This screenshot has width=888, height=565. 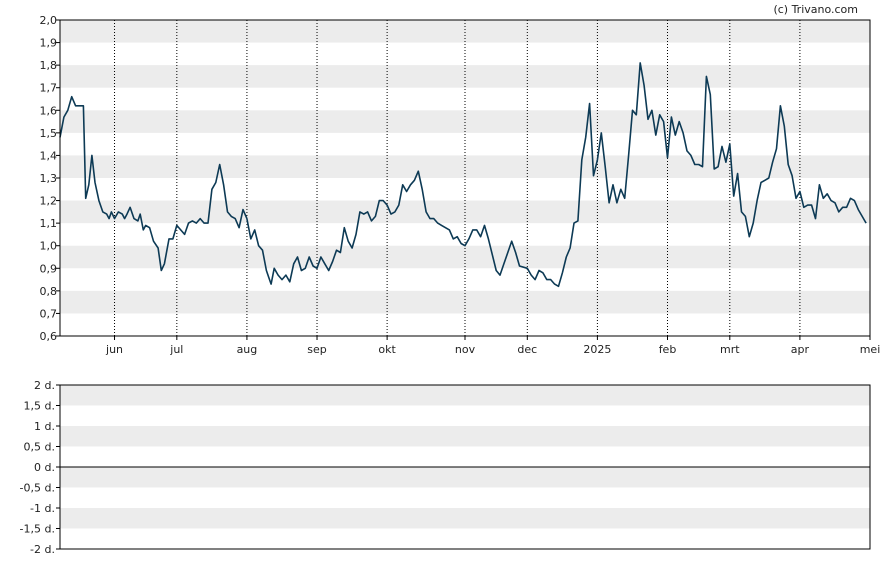 I want to click on main-y-tick-label: 1,9, so click(x=49, y=43).